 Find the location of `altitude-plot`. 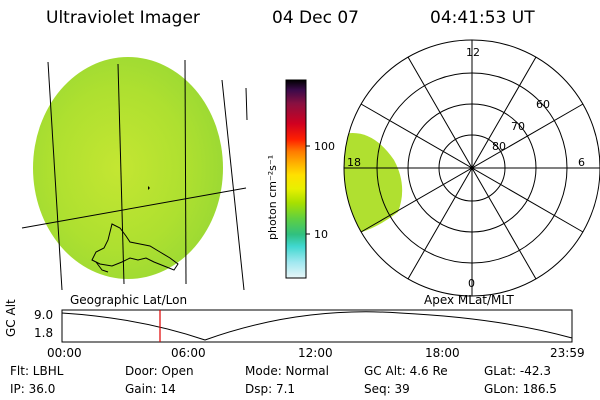

altitude-plot is located at coordinates (317, 326).